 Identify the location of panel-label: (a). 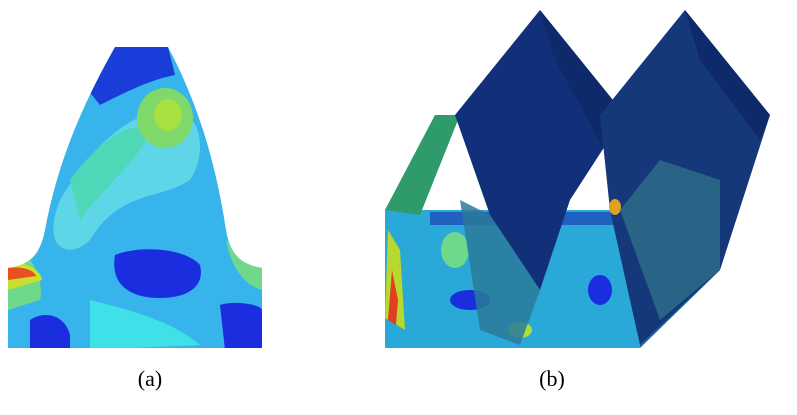
(150, 378).